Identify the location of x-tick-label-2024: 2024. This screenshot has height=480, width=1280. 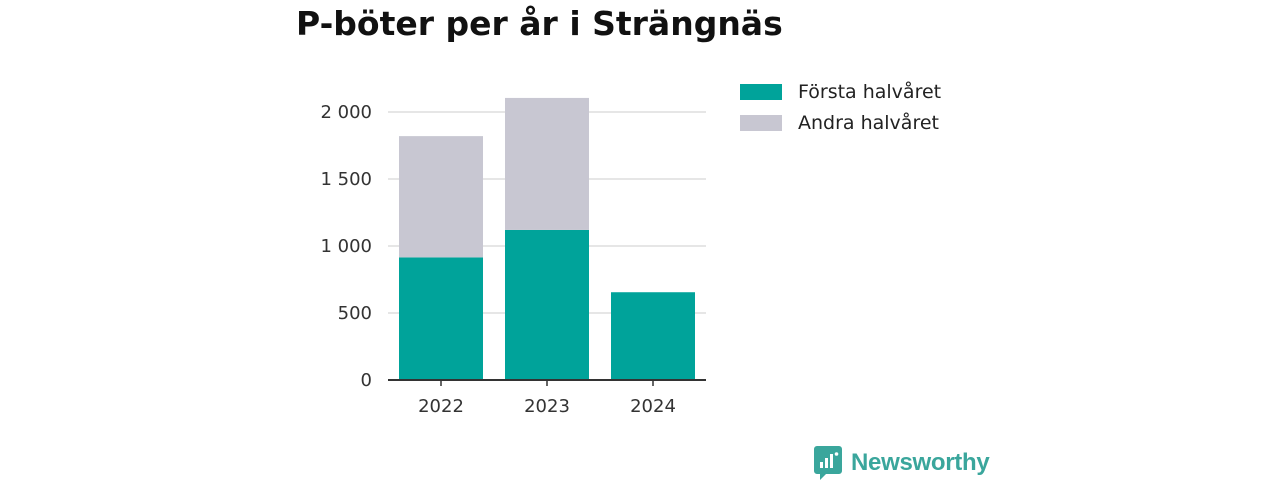
(653, 406).